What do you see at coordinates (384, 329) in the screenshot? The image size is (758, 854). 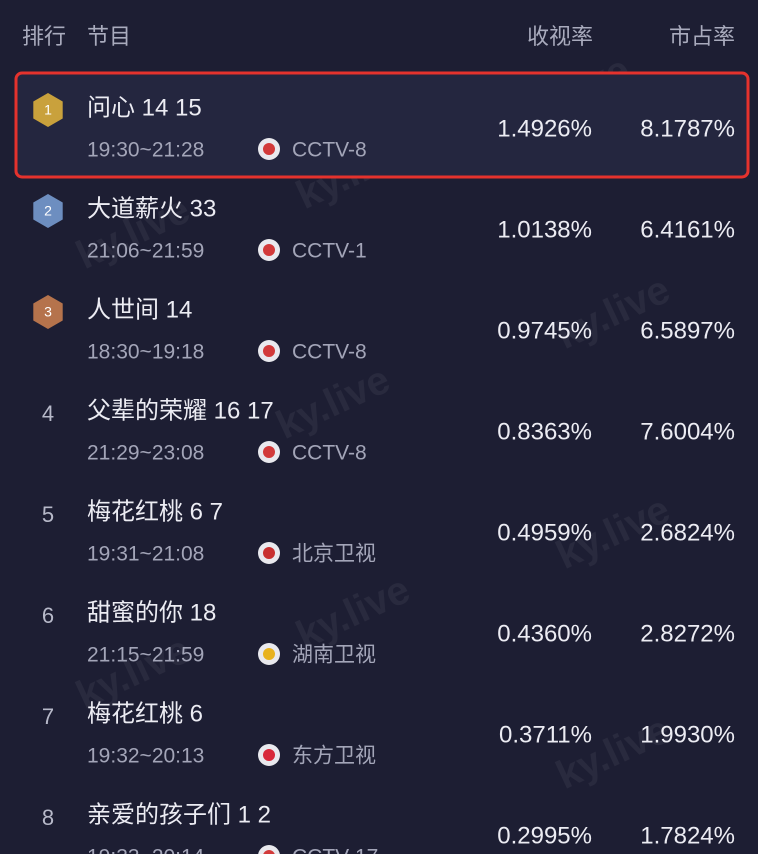 I see `row: 3 人世间 14 18:30~19:18 CCTV-8 0.9745% 6.5897%` at bounding box center [384, 329].